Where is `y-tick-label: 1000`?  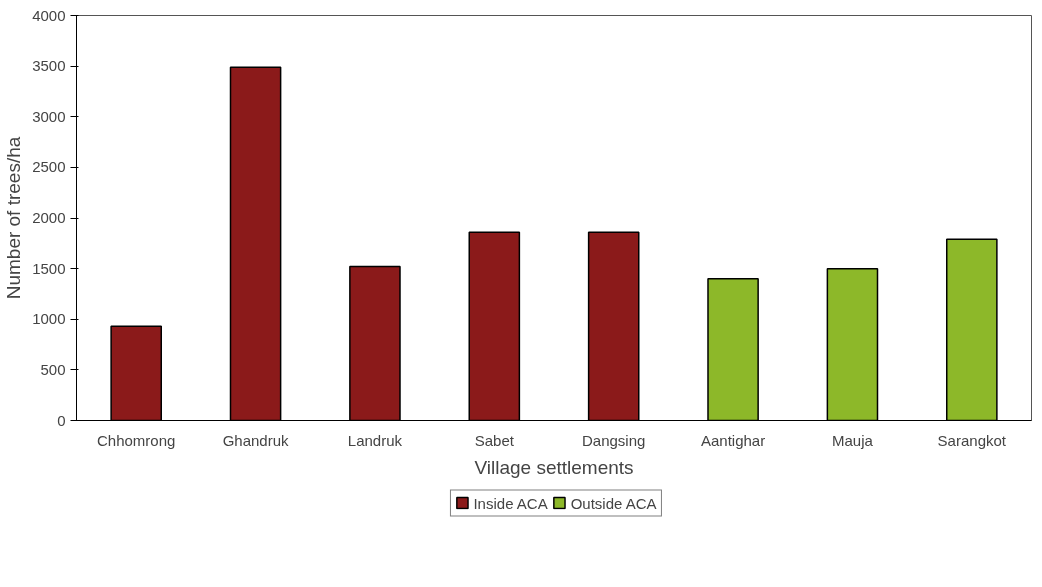 y-tick-label: 1000 is located at coordinates (49, 319).